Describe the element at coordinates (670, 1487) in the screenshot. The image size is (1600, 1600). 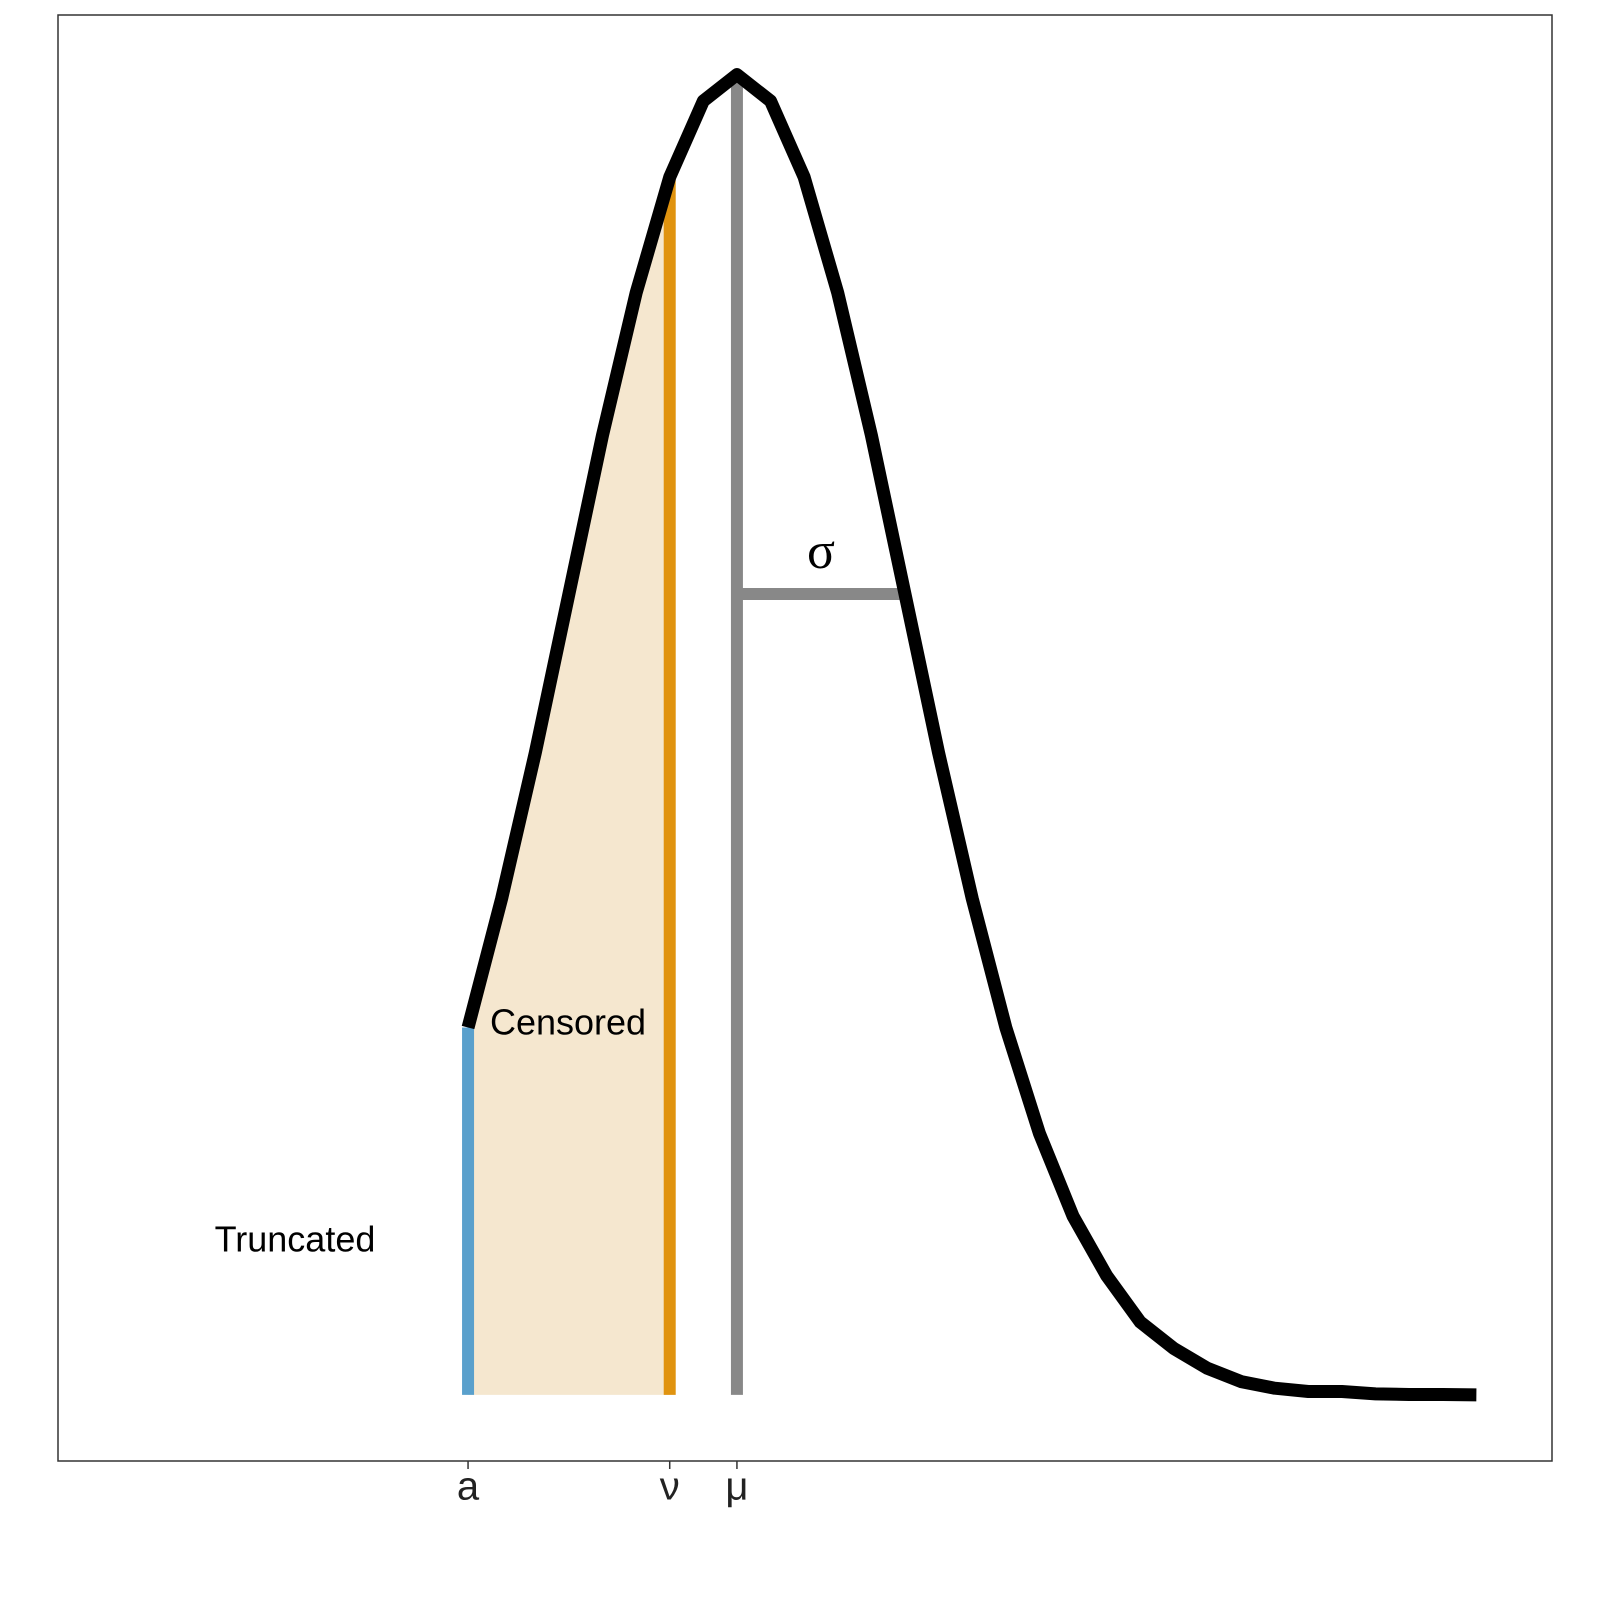
I see `x-tick-label: ν` at that location.